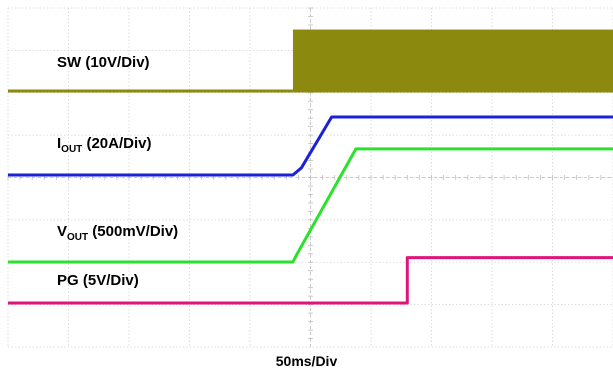  What do you see at coordinates (310, 280) in the screenshot?
I see `trace-pg` at bounding box center [310, 280].